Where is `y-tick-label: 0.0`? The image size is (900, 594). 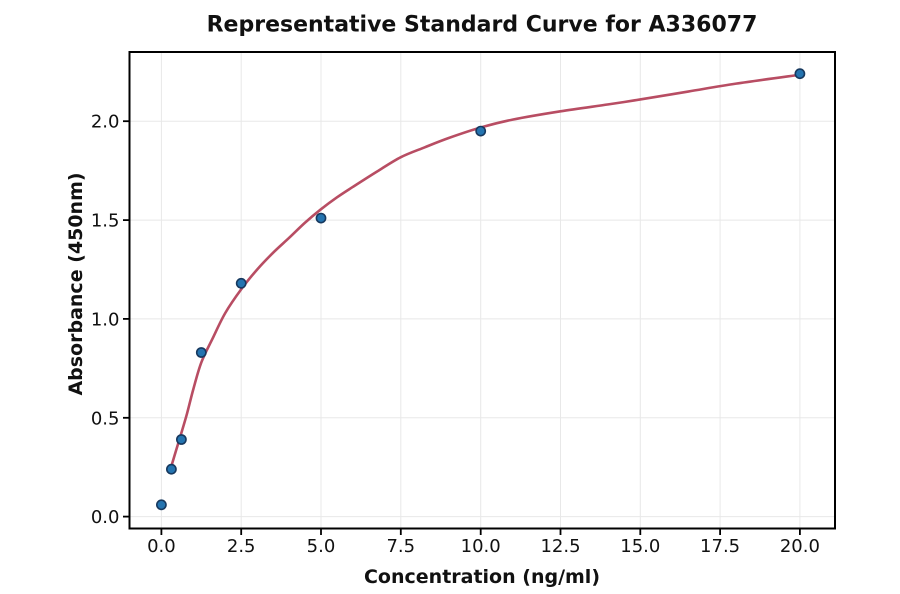 y-tick-label: 0.0 is located at coordinates (105, 517).